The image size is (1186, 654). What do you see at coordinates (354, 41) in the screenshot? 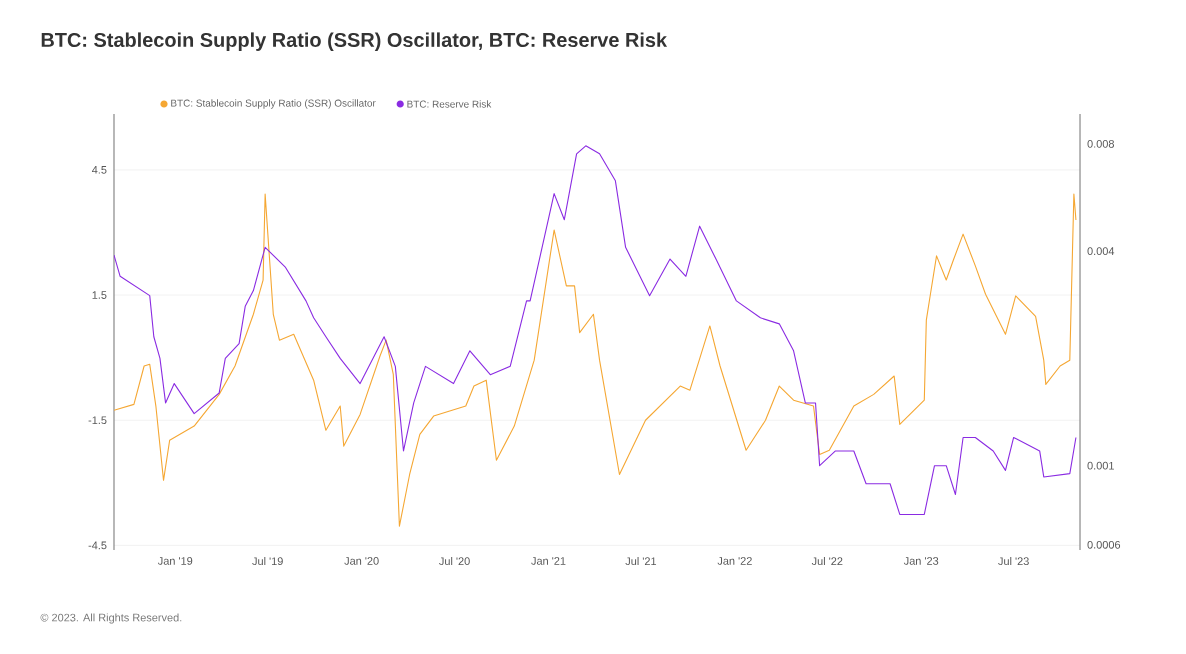
I see `chart-title: BTC: Stablecoin Supply Ratio (SSR) Oscillator, BTC: Reserve Risk` at bounding box center [354, 41].